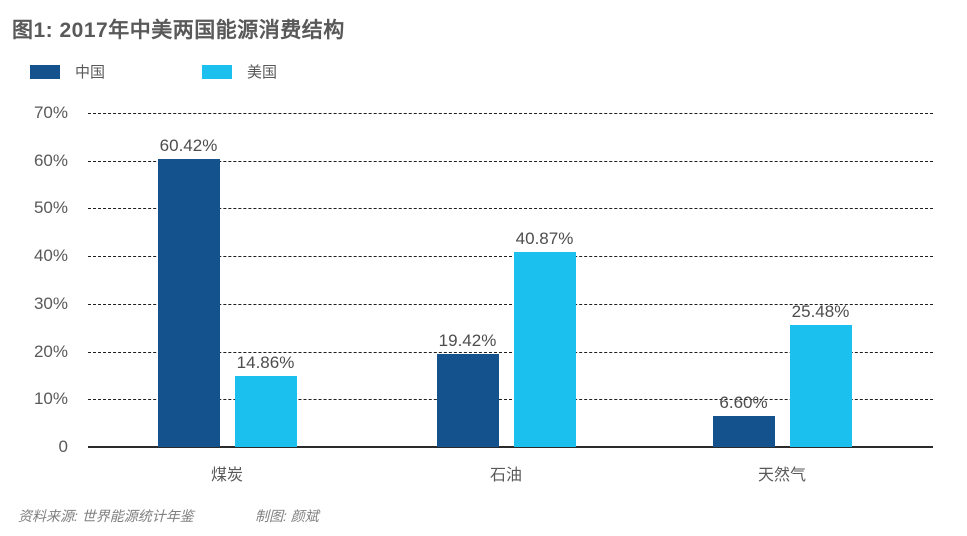 The width and height of the screenshot is (967, 536). I want to click on chart-title: 图1: 2017年中美两国能源消费结构, so click(178, 30).